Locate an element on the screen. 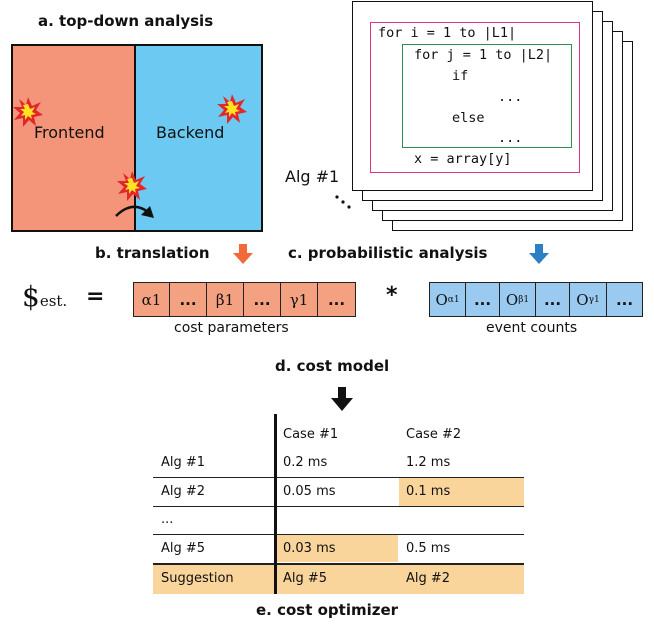 The width and height of the screenshot is (654, 624). frontend-region is located at coordinates (74, 138).